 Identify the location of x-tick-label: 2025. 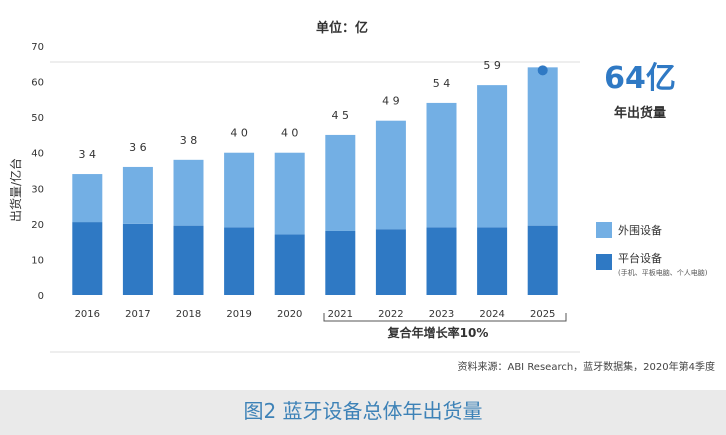
(542, 314).